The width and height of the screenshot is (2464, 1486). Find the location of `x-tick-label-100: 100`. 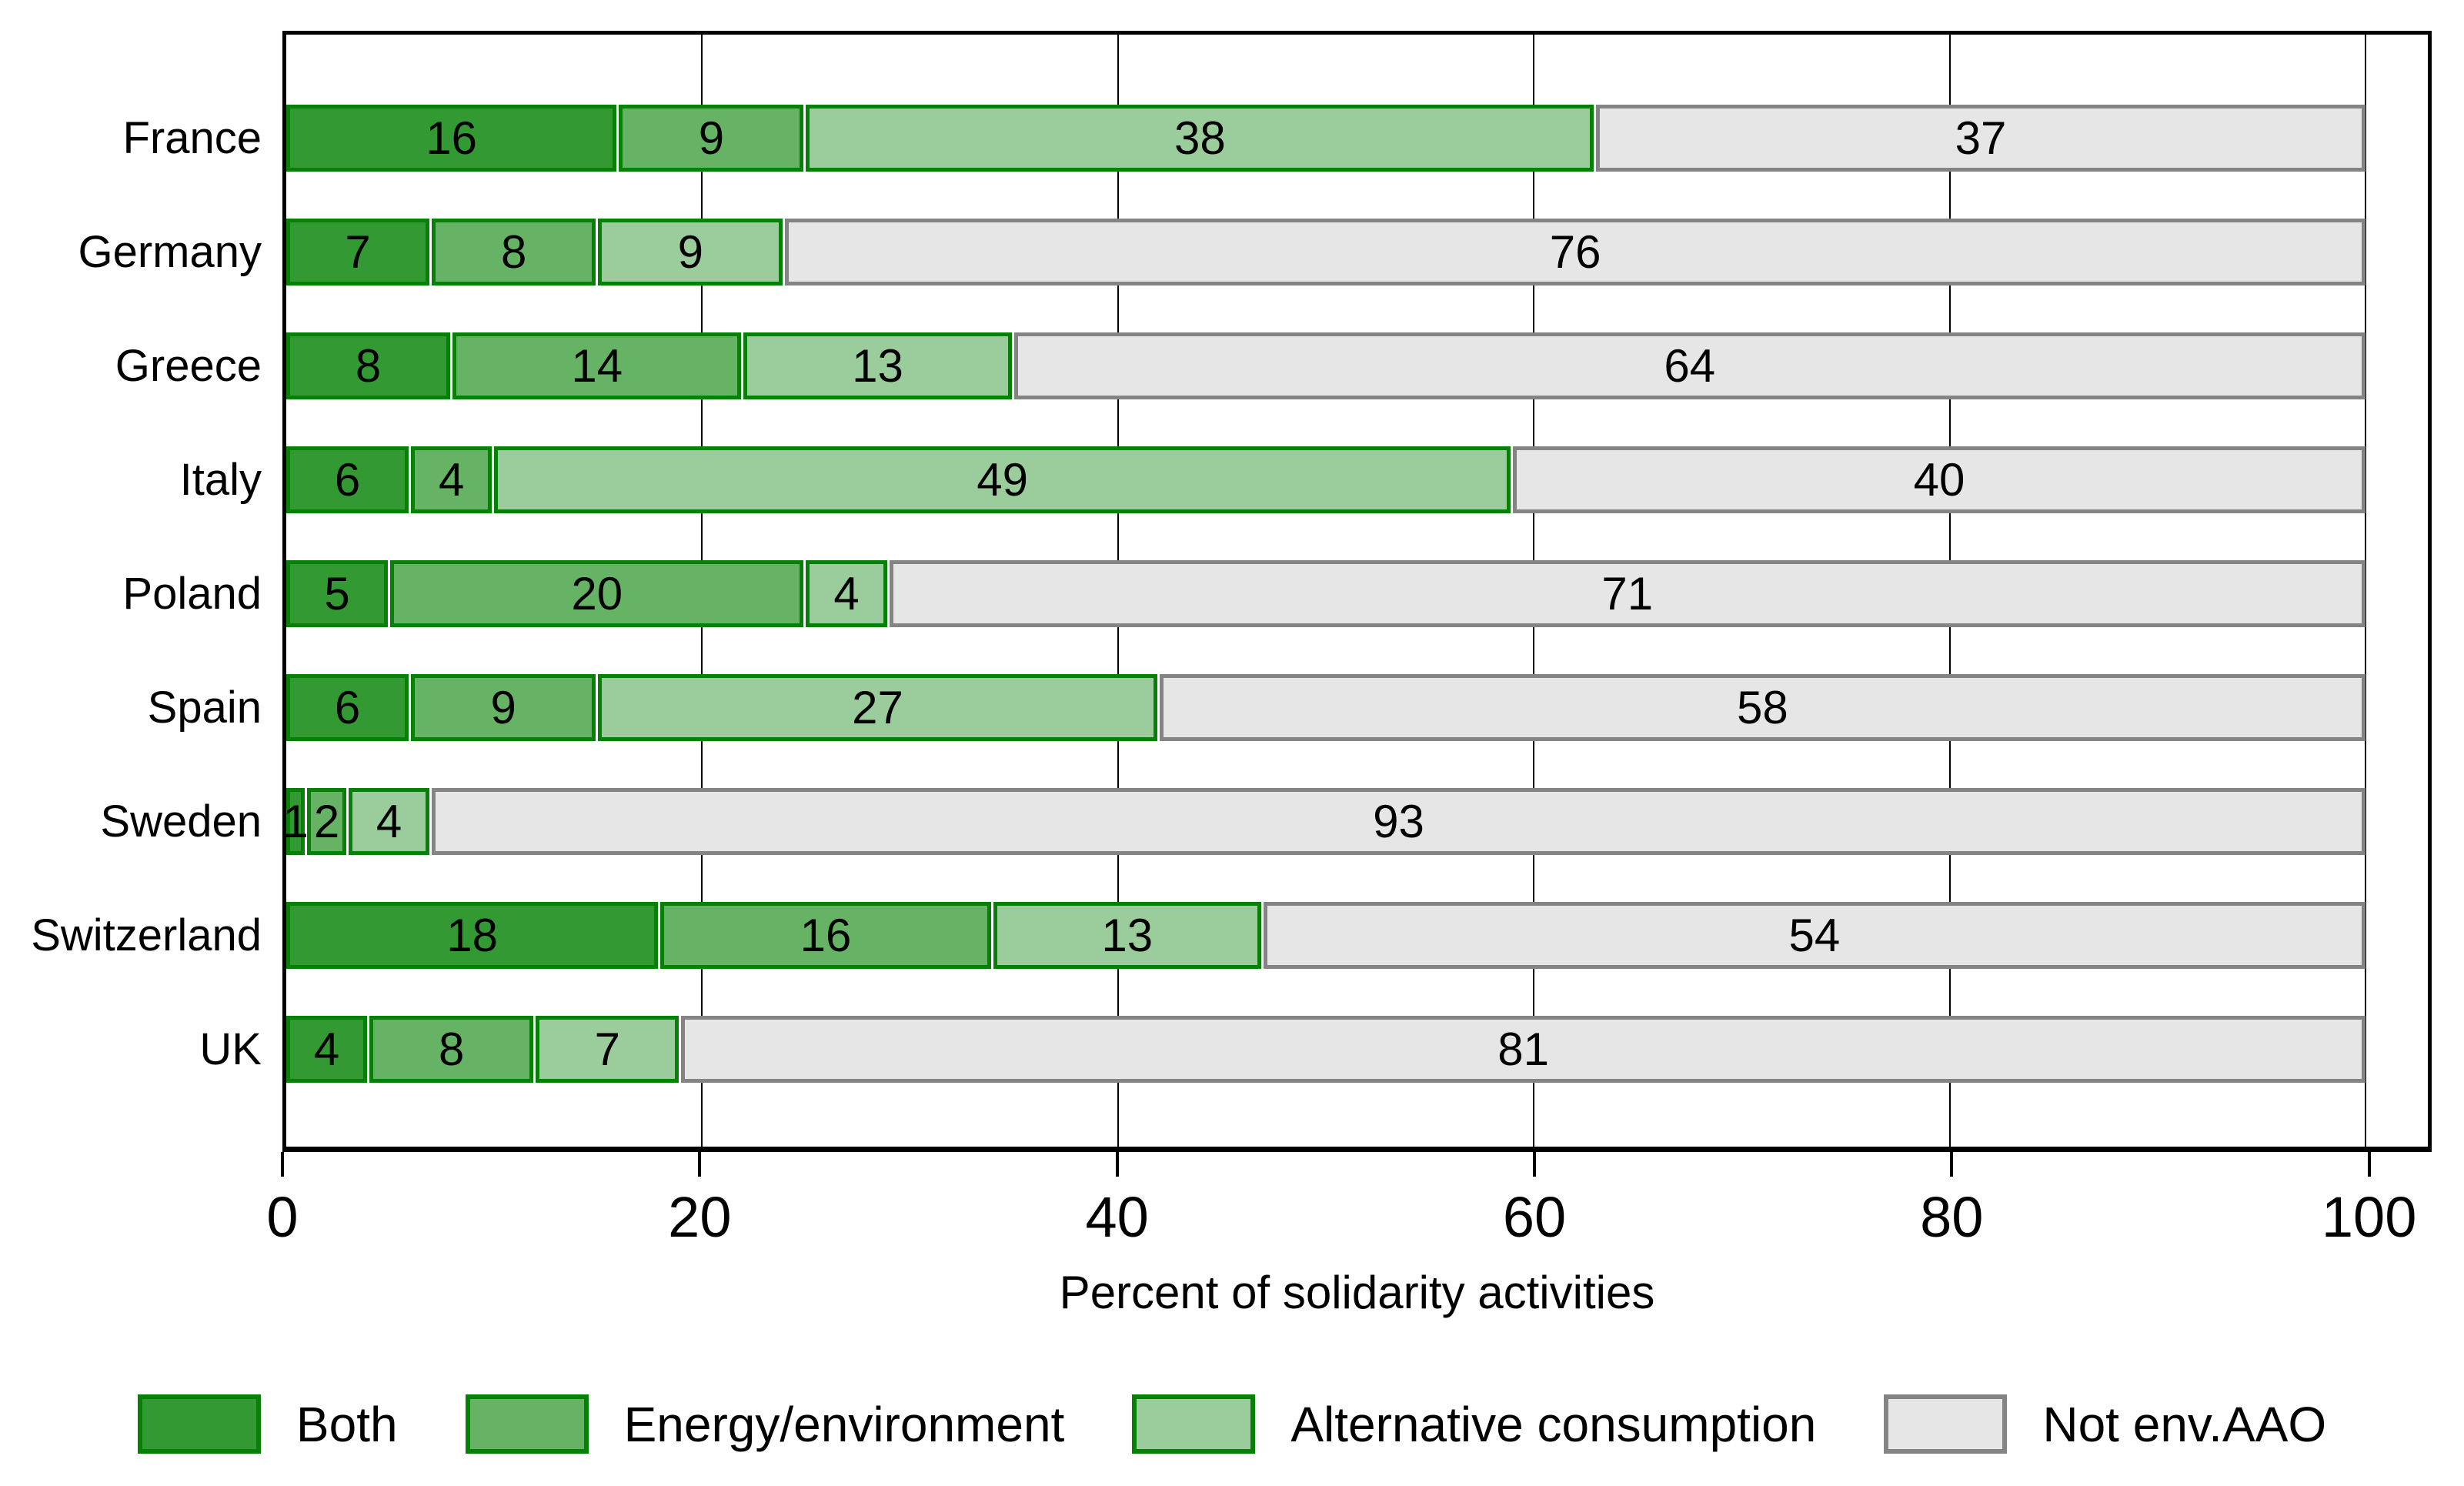

x-tick-label-100: 100 is located at coordinates (2369, 1217).